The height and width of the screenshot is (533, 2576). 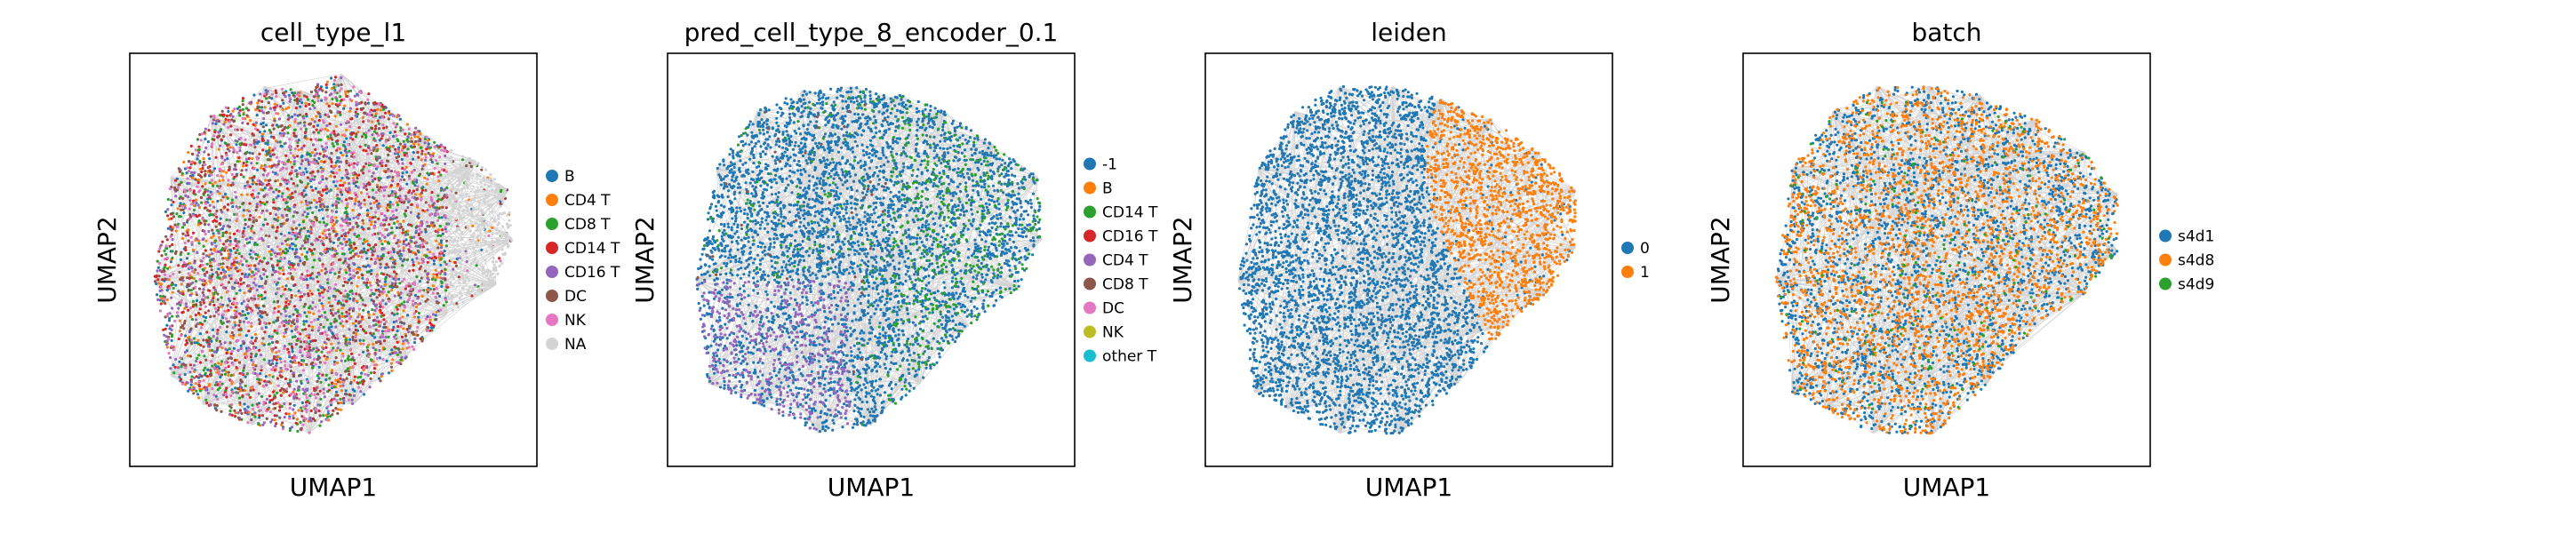 What do you see at coordinates (1645, 273) in the screenshot?
I see `legend-label-1: 1` at bounding box center [1645, 273].